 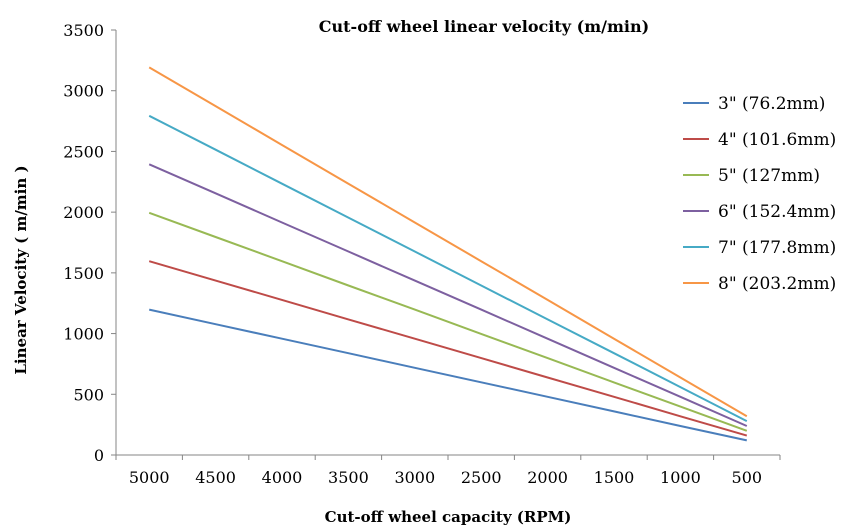 I want to click on y-tick-label: 3000, so click(x=83, y=91).